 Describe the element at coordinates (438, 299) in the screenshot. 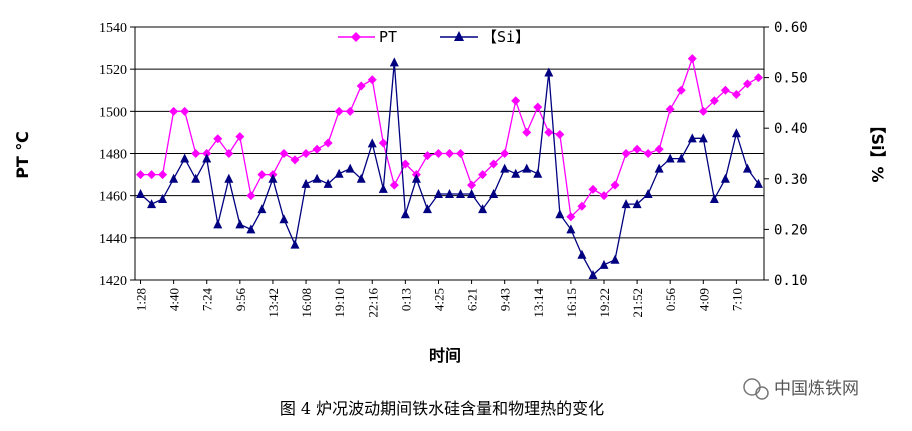

I see `x-tick-label: 4:25` at that location.